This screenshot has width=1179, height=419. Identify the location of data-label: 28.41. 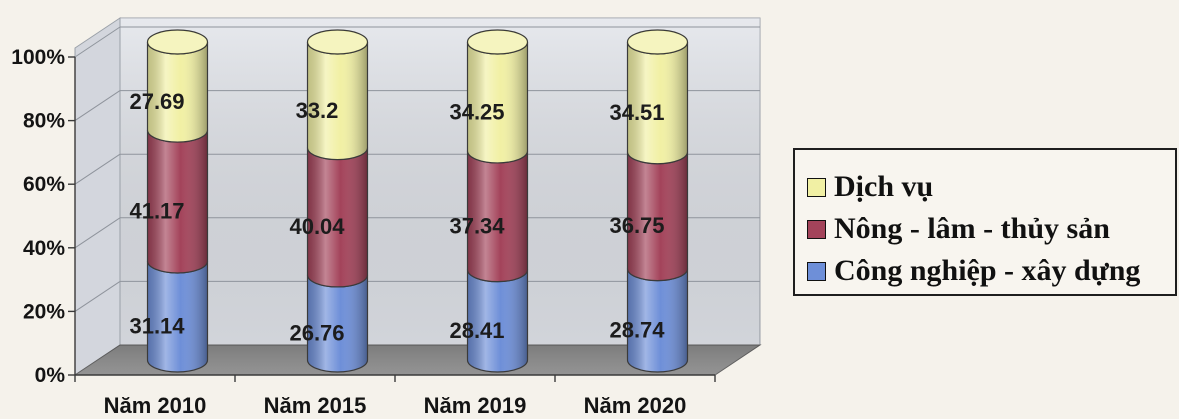
(476, 330).